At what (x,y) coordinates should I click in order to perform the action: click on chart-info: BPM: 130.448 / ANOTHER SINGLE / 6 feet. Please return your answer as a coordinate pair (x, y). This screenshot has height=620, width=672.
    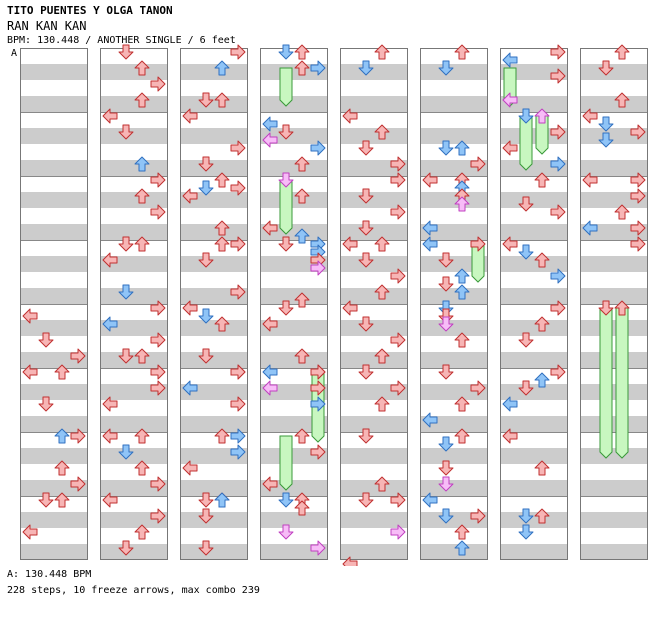
    Looking at the image, I should click on (121, 40).